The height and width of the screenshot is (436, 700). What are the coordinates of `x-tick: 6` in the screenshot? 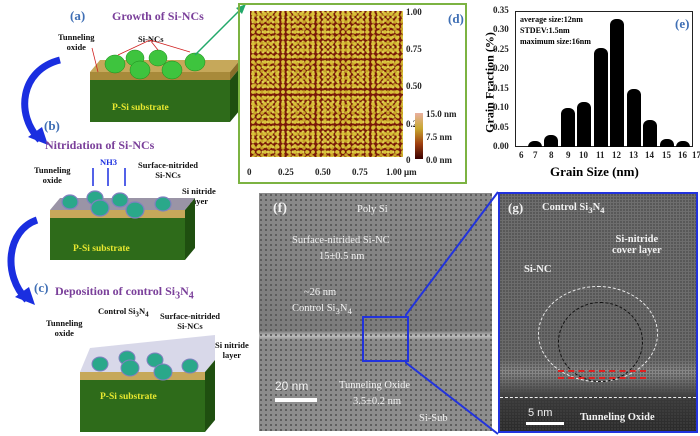 It's located at (521, 155).